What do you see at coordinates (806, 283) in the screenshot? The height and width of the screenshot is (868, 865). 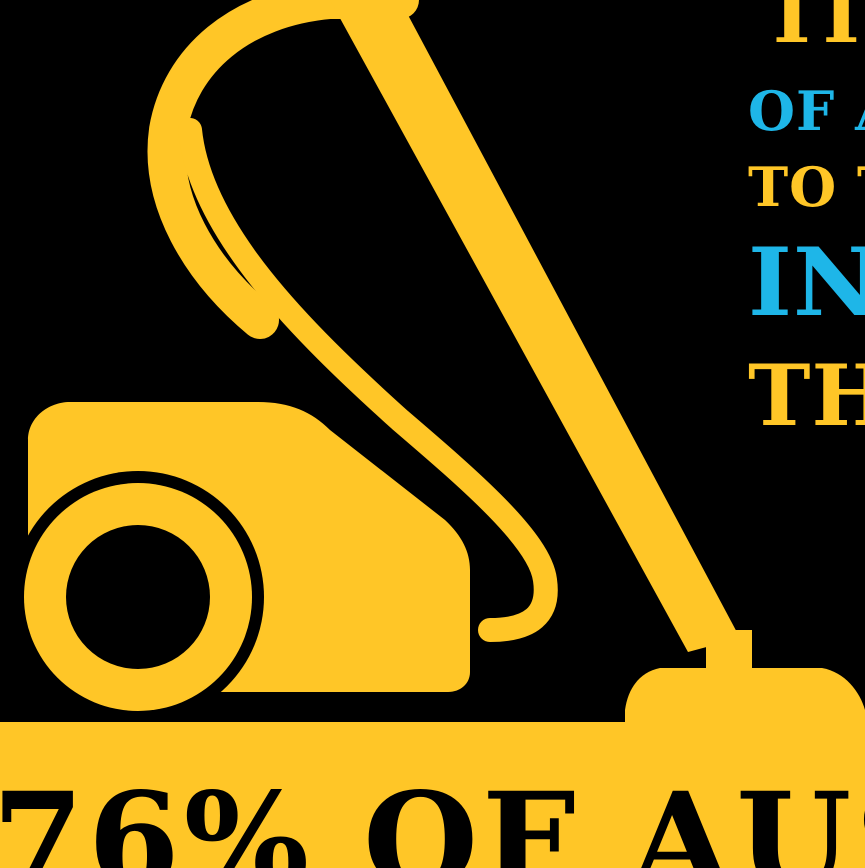 I see `headline-line-4: IN` at bounding box center [806, 283].